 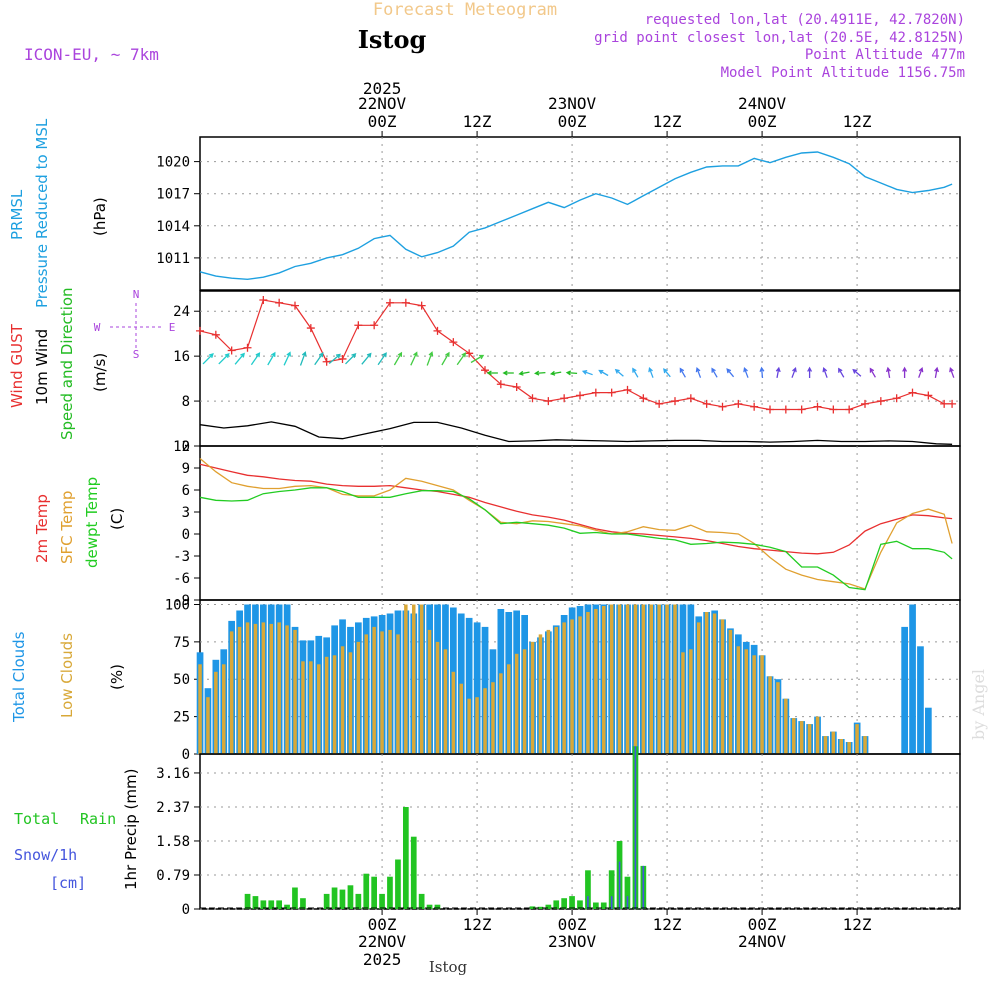 What do you see at coordinates (558, 213) in the screenshot?
I see `pressure-panel: 1020 1017 1014 1011` at bounding box center [558, 213].